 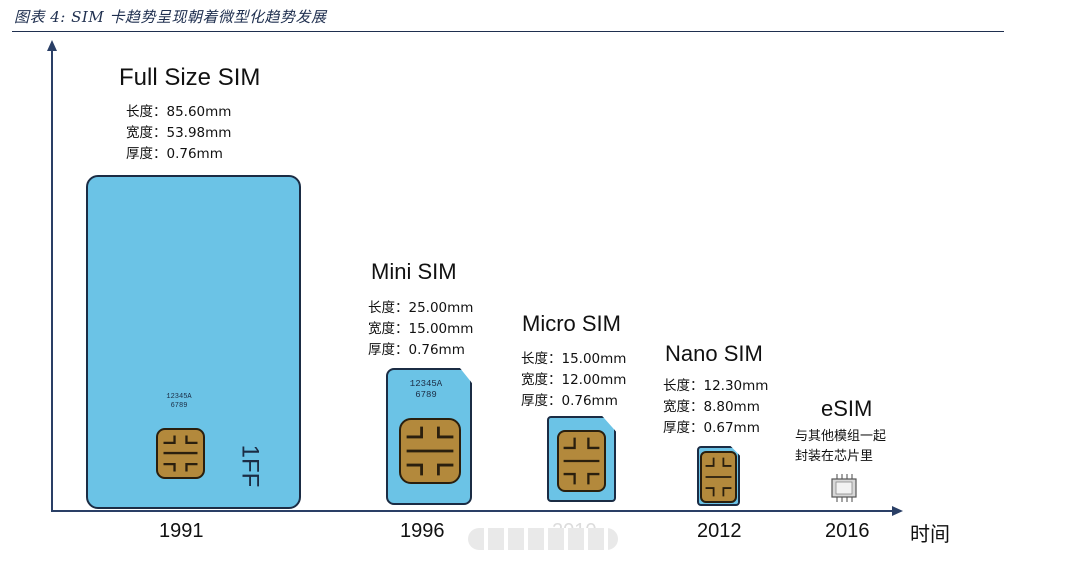 I want to click on card-name-micro: Micro SIM, so click(x=571, y=323).